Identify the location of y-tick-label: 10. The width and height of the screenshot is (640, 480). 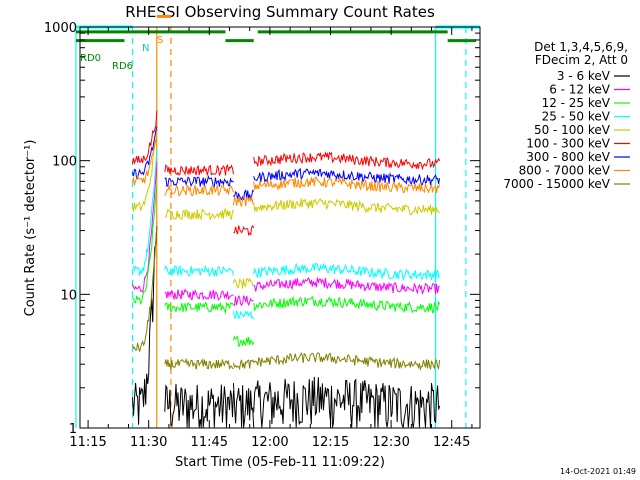
(68, 295).